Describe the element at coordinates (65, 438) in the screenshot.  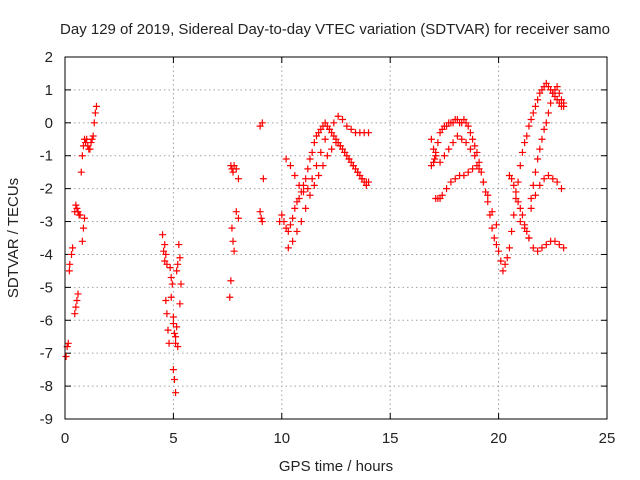
I see `x-tick-label: 0` at that location.